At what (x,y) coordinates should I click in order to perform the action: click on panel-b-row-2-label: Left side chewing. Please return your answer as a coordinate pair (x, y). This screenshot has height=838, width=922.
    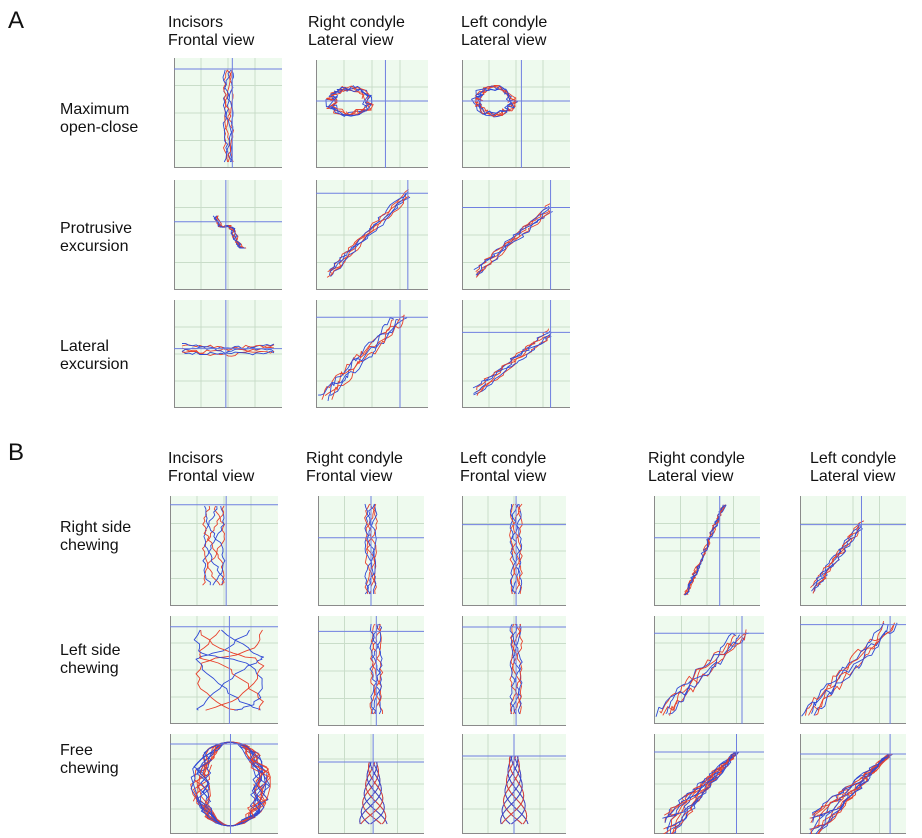
    Looking at the image, I should click on (90, 660).